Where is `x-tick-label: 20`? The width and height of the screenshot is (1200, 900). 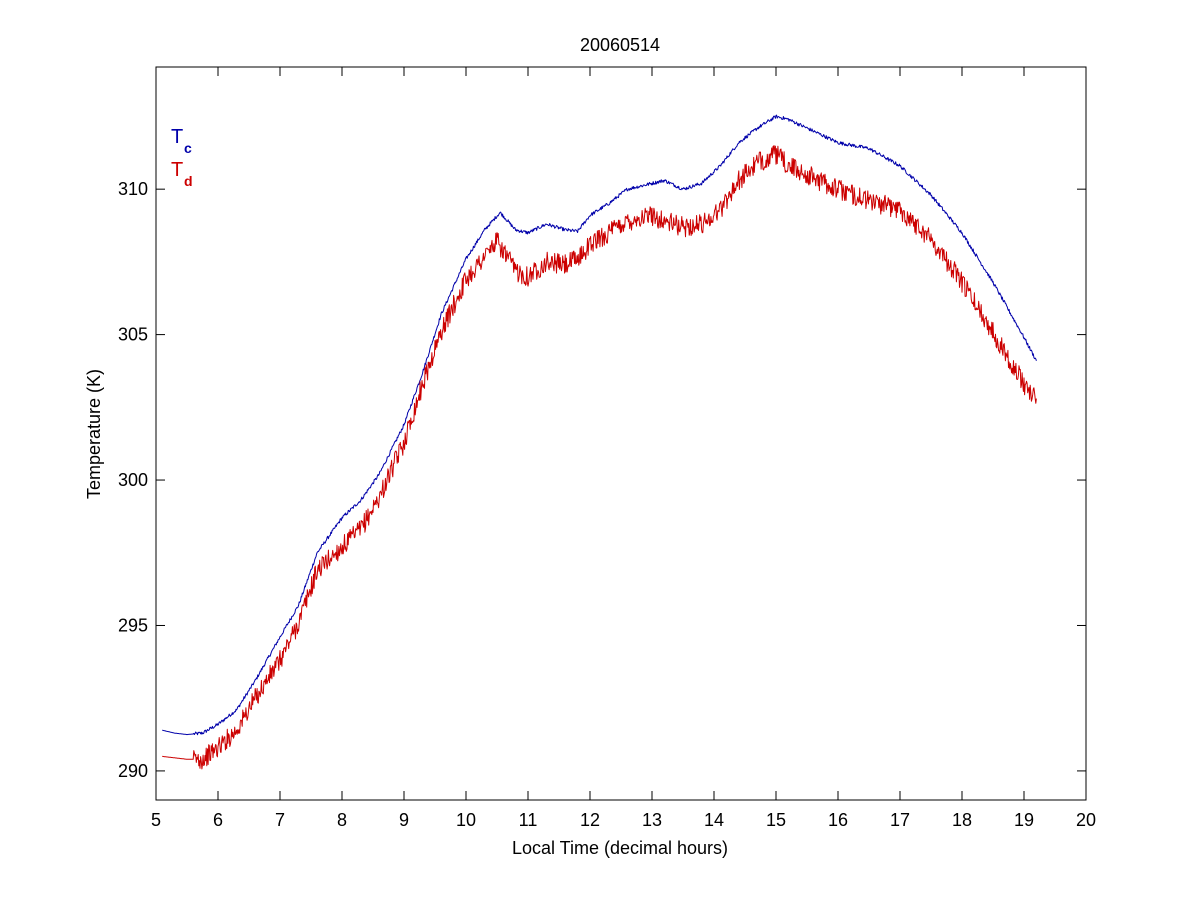
x-tick-label: 20 is located at coordinates (1086, 820).